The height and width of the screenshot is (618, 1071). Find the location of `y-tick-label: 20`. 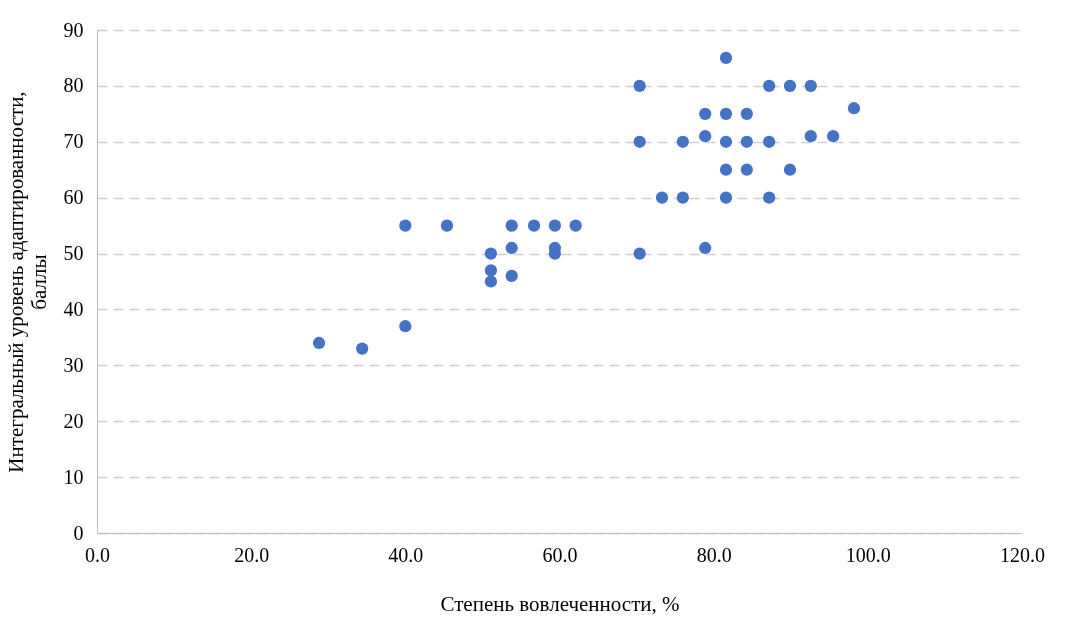

y-tick-label: 20 is located at coordinates (73, 420).